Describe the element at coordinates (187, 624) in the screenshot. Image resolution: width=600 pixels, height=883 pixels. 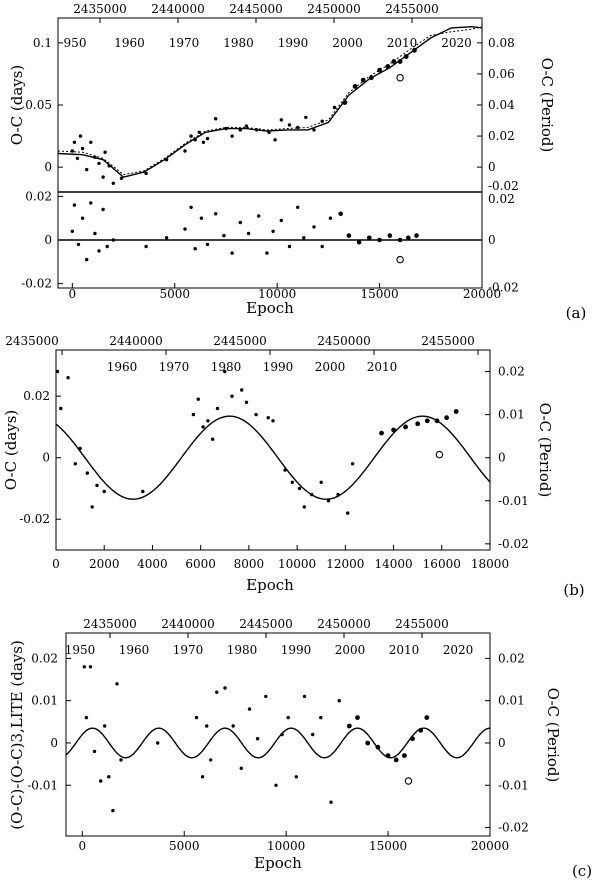
I see `top-hjd-tick-label: 2440000` at that location.